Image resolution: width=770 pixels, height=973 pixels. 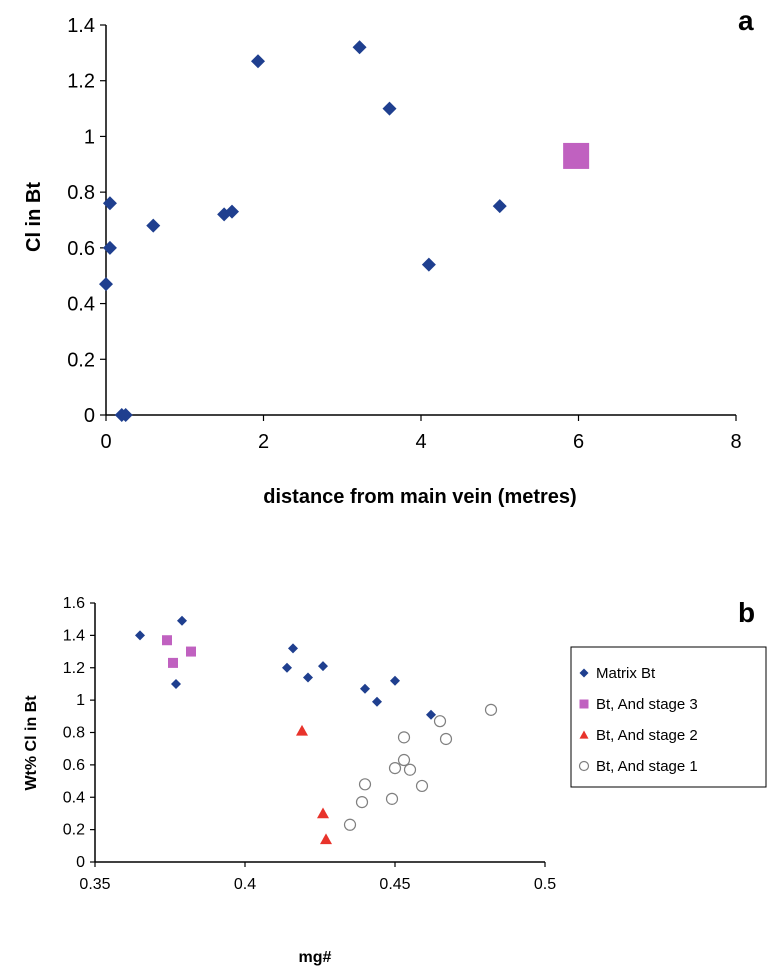 I want to click on legend-label: Bt, And stage 1, so click(x=647, y=766).